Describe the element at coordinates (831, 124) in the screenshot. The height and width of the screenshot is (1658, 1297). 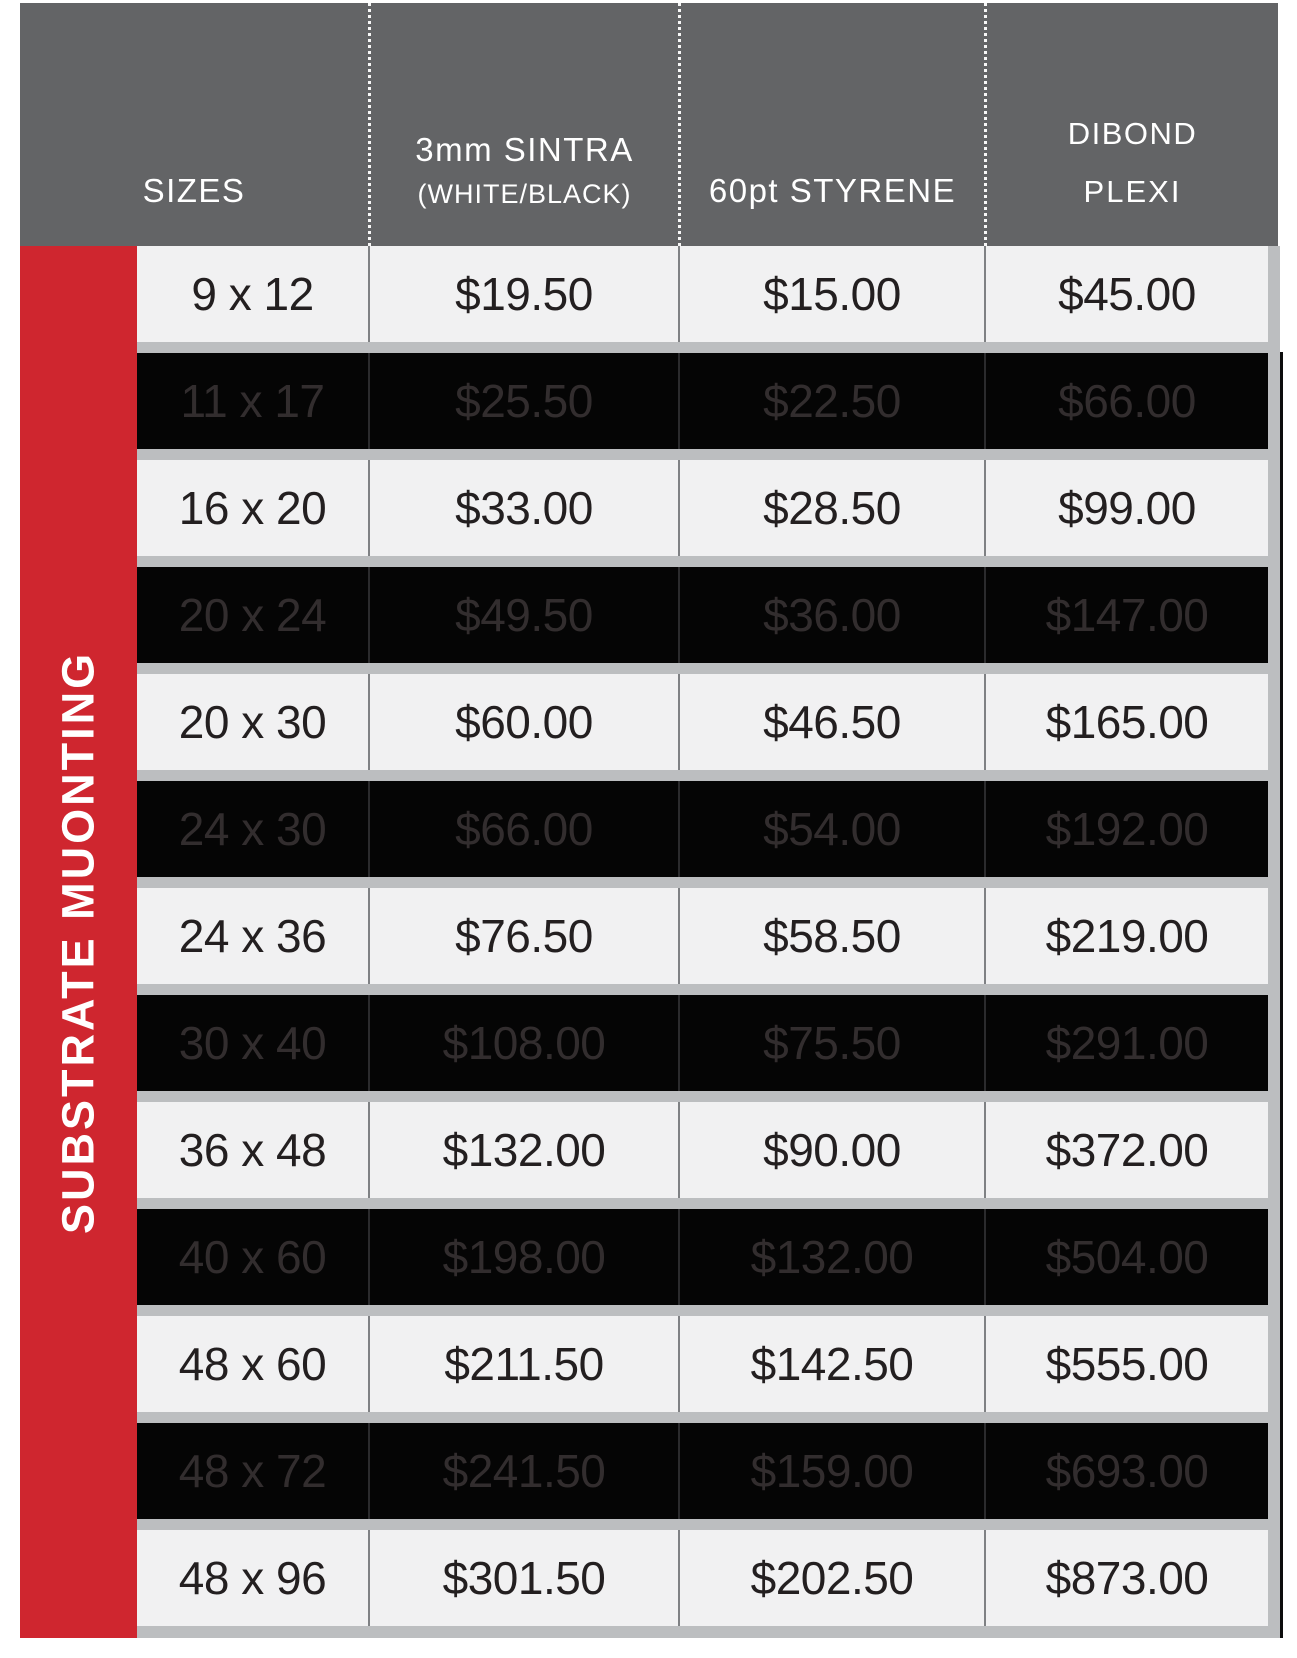
I see `header-cell-styrene: 60pt STYRENE` at that location.